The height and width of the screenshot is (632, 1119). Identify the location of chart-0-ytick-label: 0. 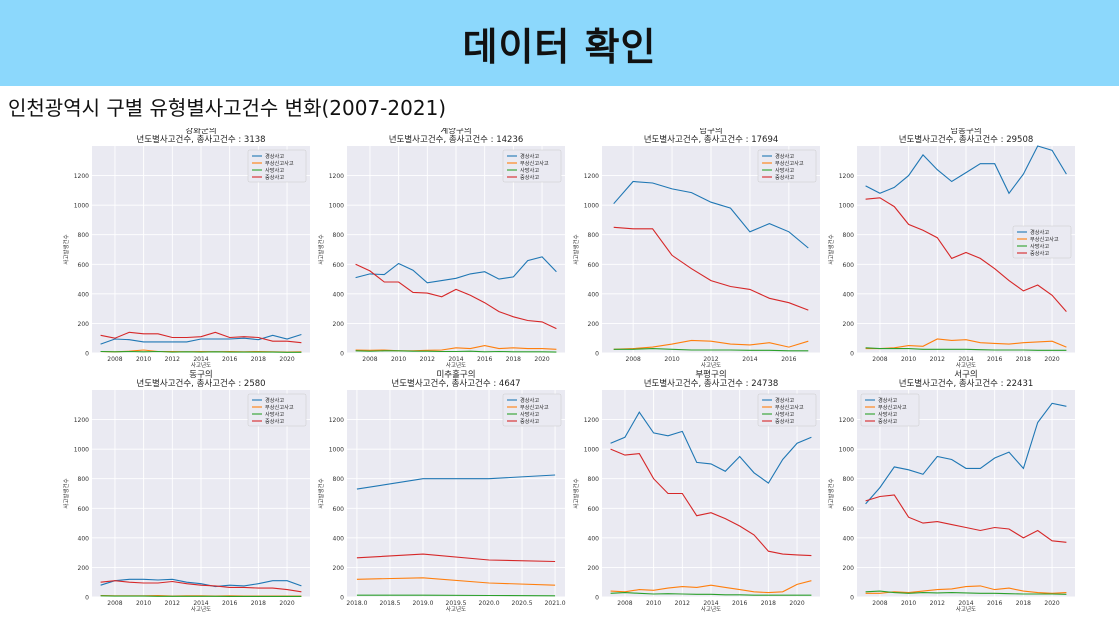
(87, 354).